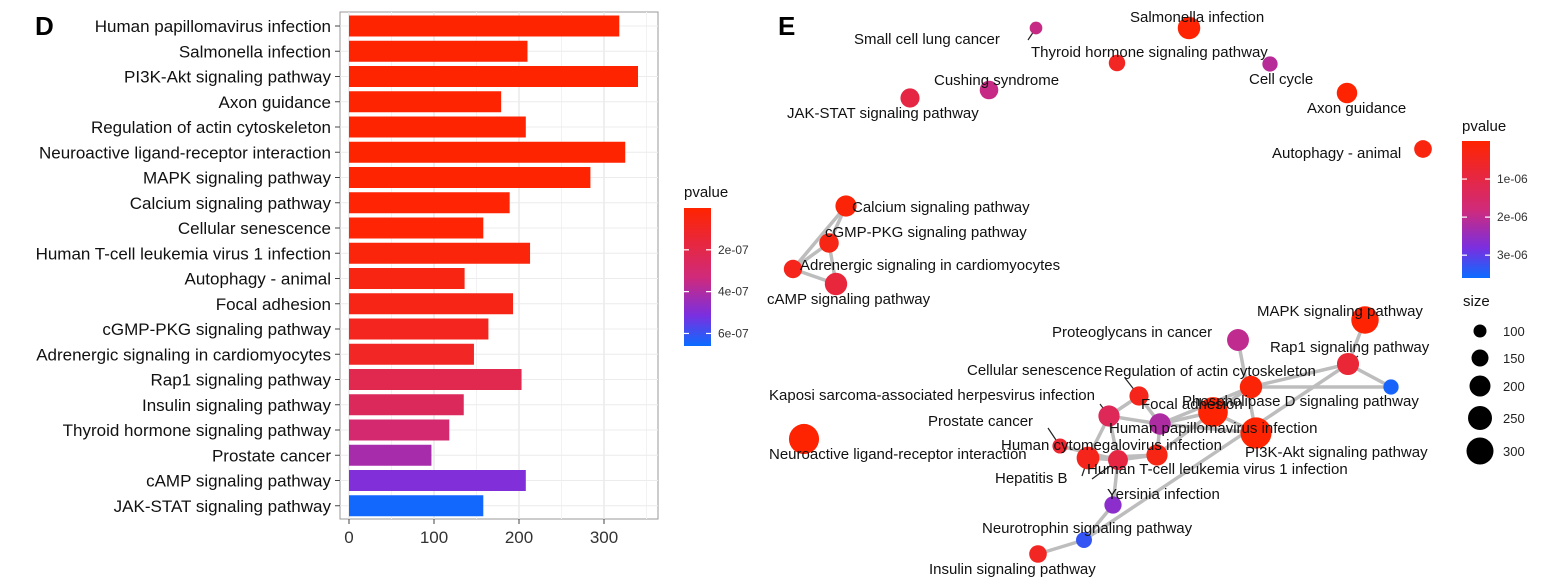  I want to click on node-label: Cell cycle, so click(1281, 79).